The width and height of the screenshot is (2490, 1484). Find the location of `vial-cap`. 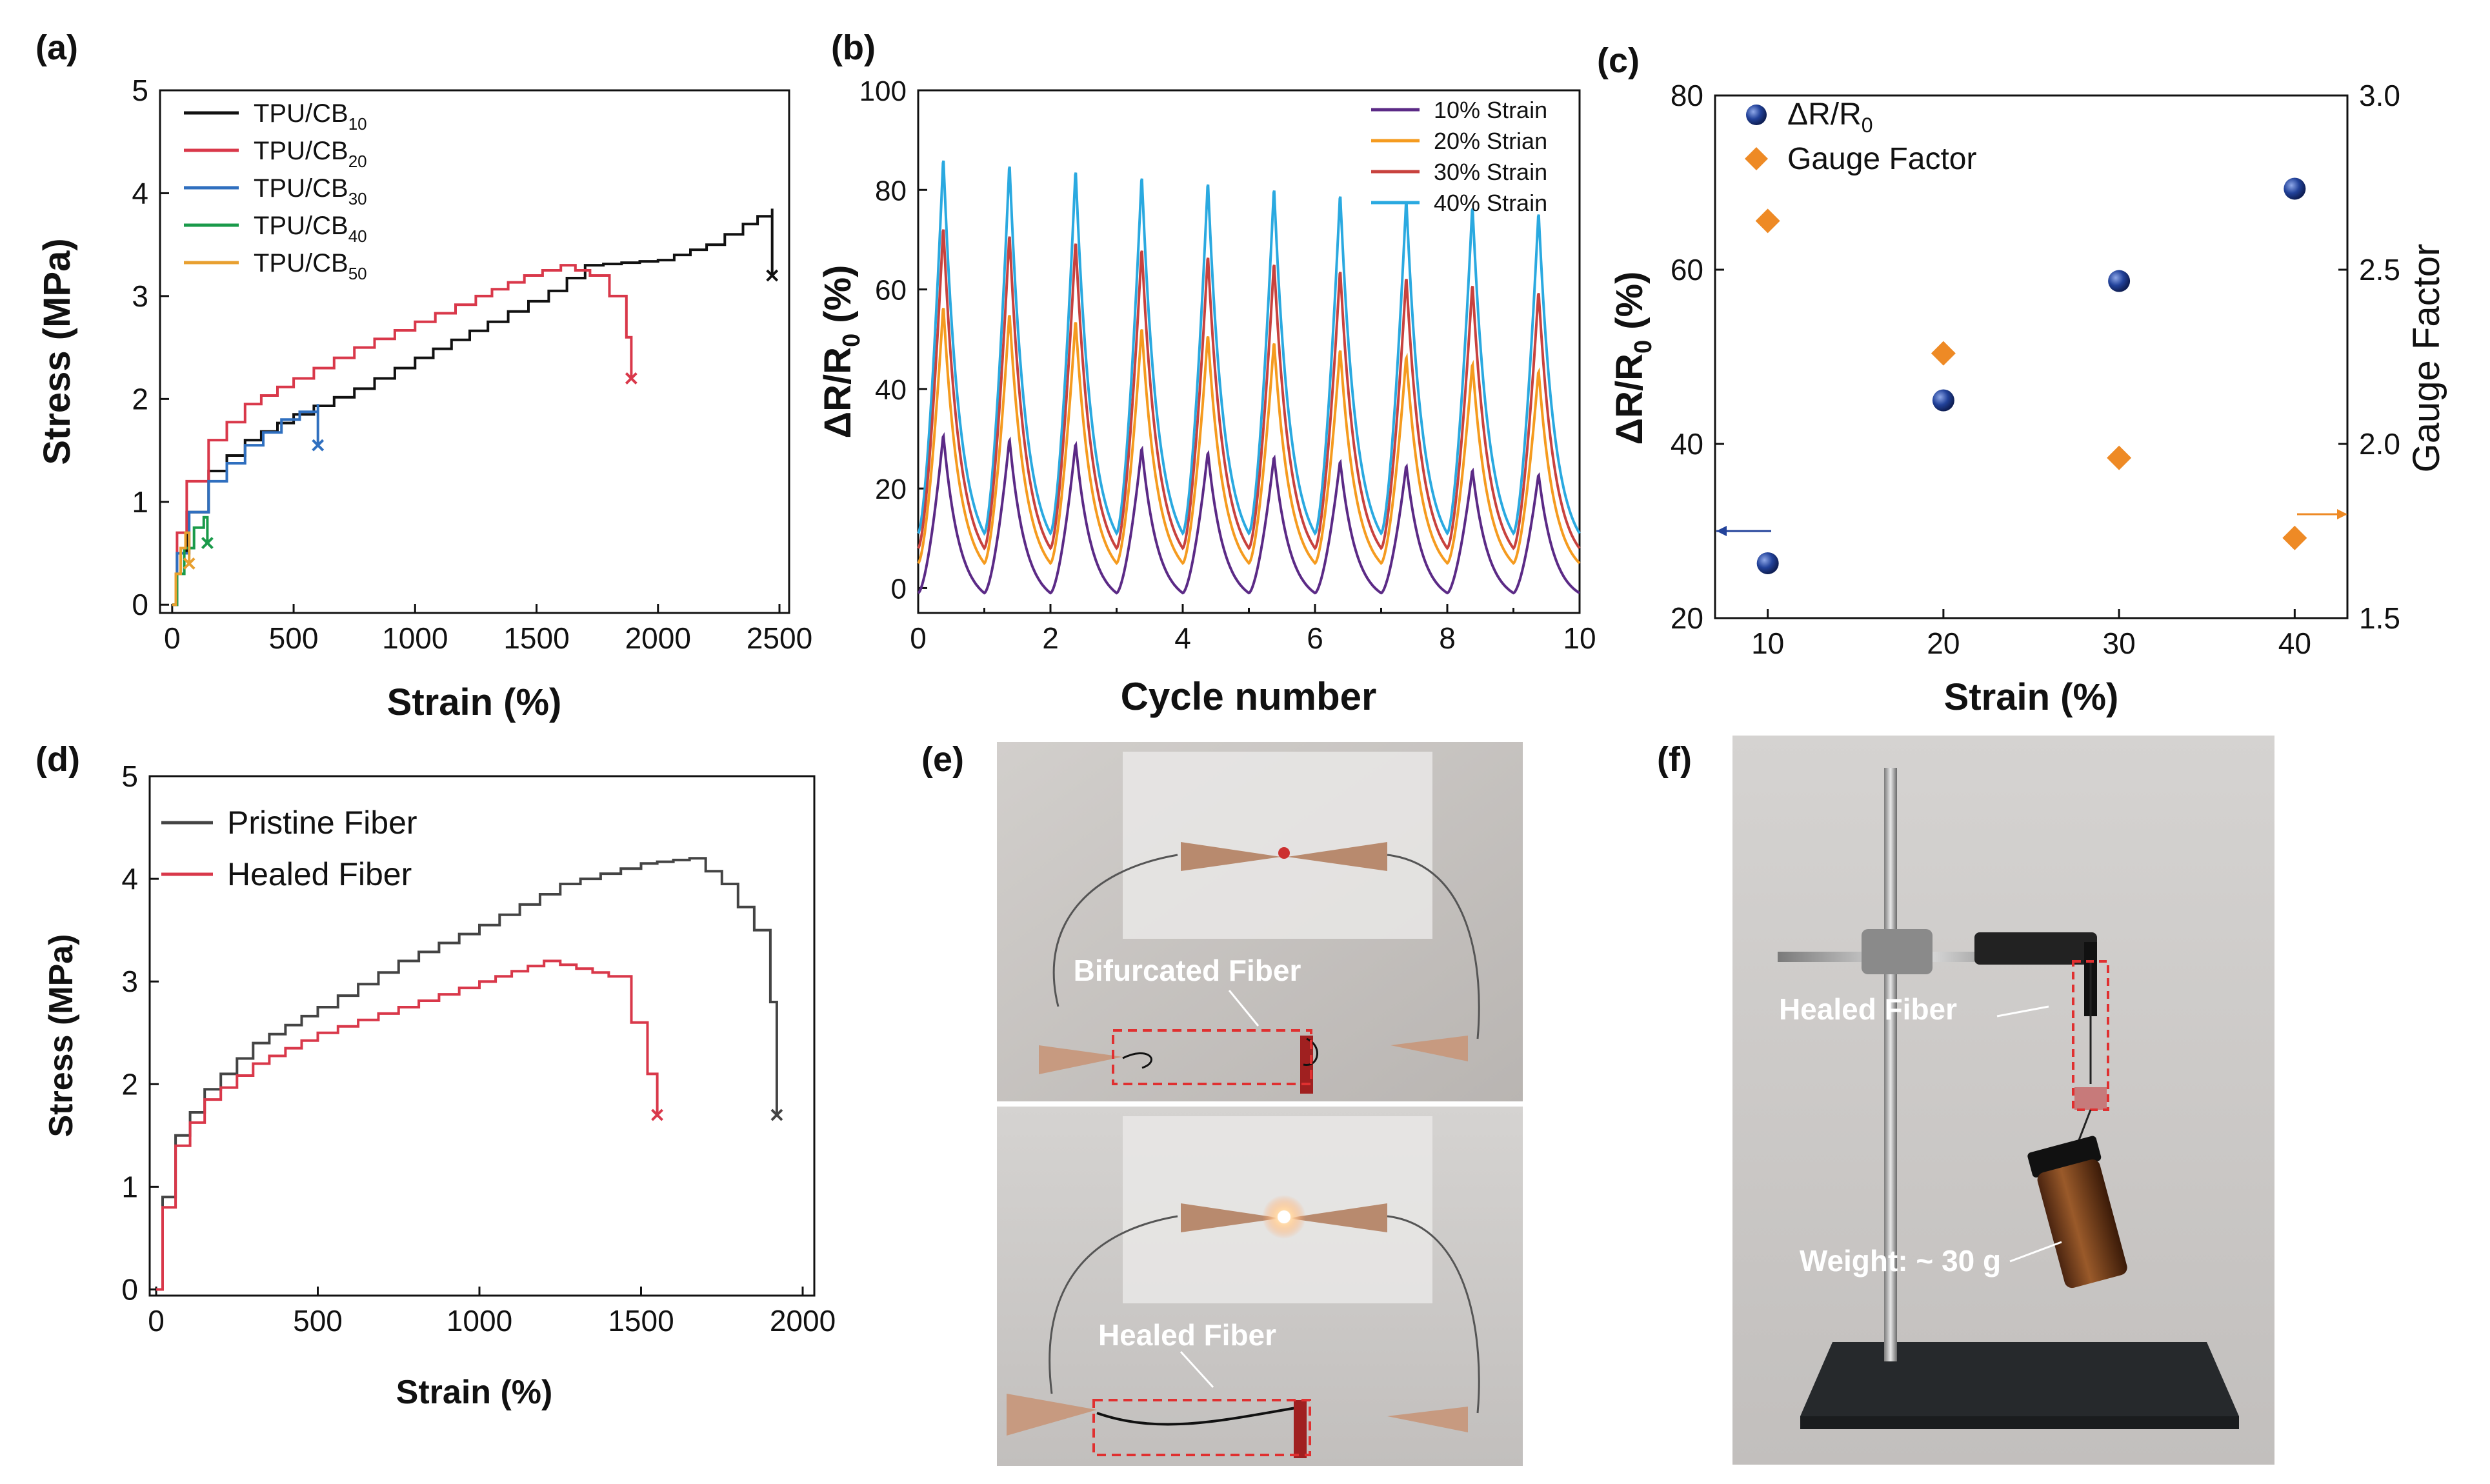

vial-cap is located at coordinates (2064, 1157).